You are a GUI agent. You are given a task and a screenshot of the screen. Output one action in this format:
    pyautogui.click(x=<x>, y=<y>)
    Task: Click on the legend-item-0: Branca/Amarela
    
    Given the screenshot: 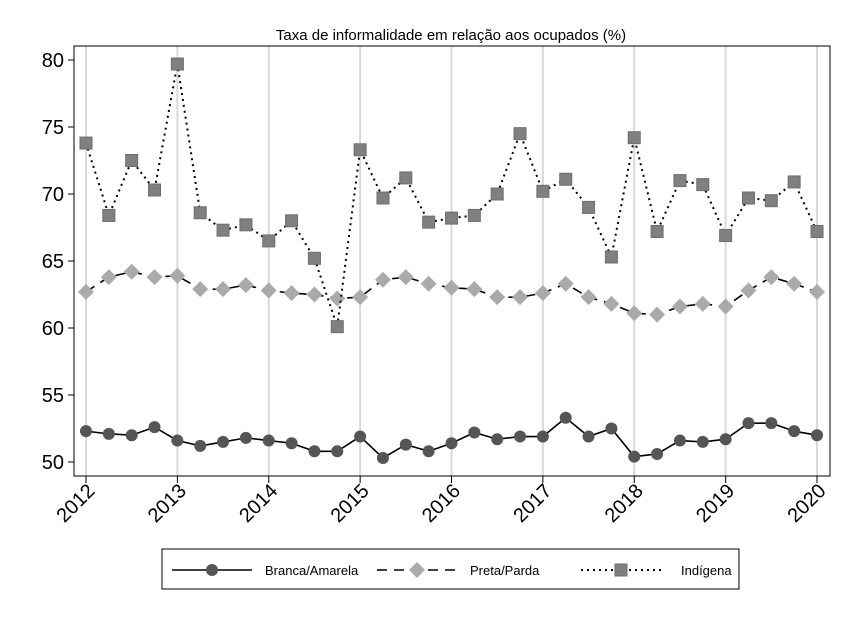 What is the action you would take?
    pyautogui.click(x=265, y=570)
    